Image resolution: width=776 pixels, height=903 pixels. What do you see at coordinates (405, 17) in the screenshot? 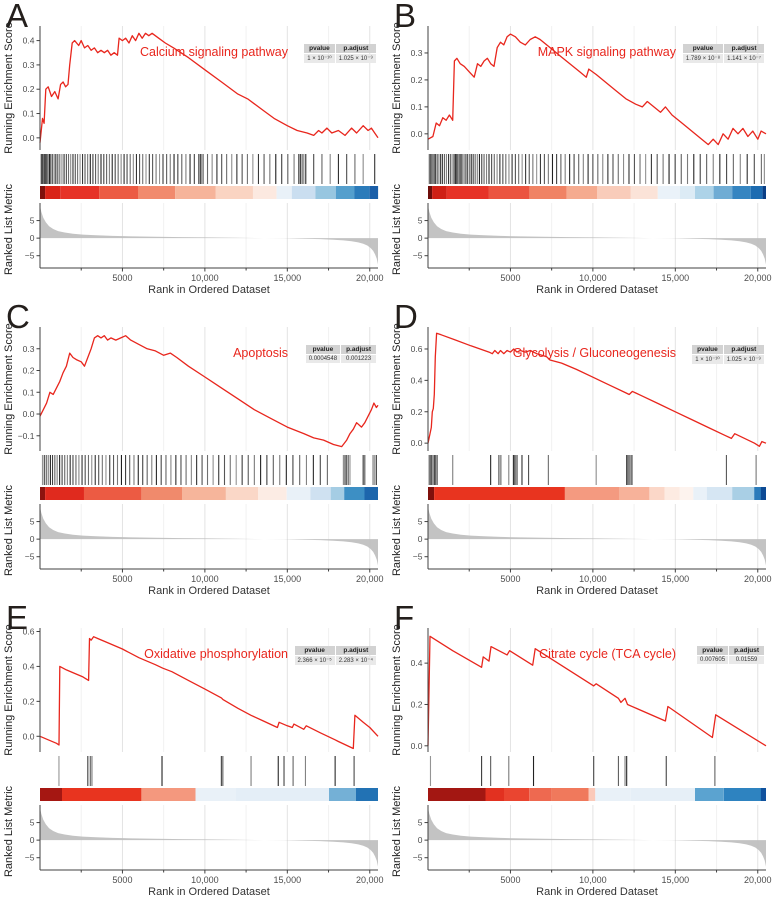
I see `panel-letter: B` at bounding box center [405, 17].